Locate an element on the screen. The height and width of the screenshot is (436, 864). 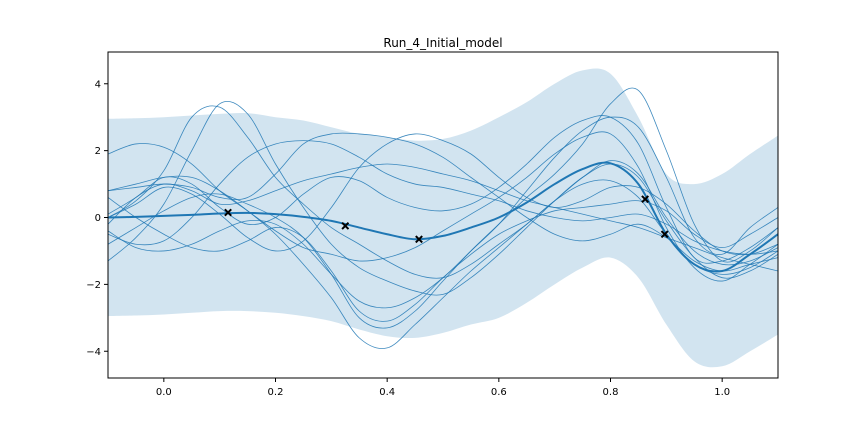
x-tick-label: 1.0 is located at coordinates (722, 392).